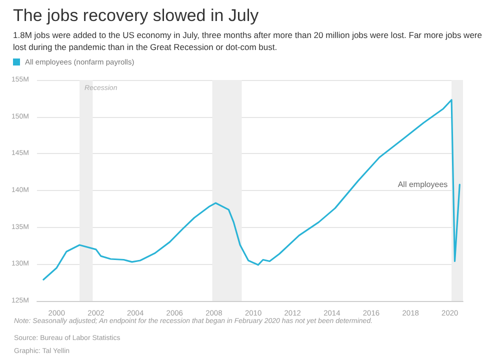 Image resolution: width=500 pixels, height=362 pixels. Describe the element at coordinates (423, 185) in the screenshot. I see `annotation: All employees` at that location.